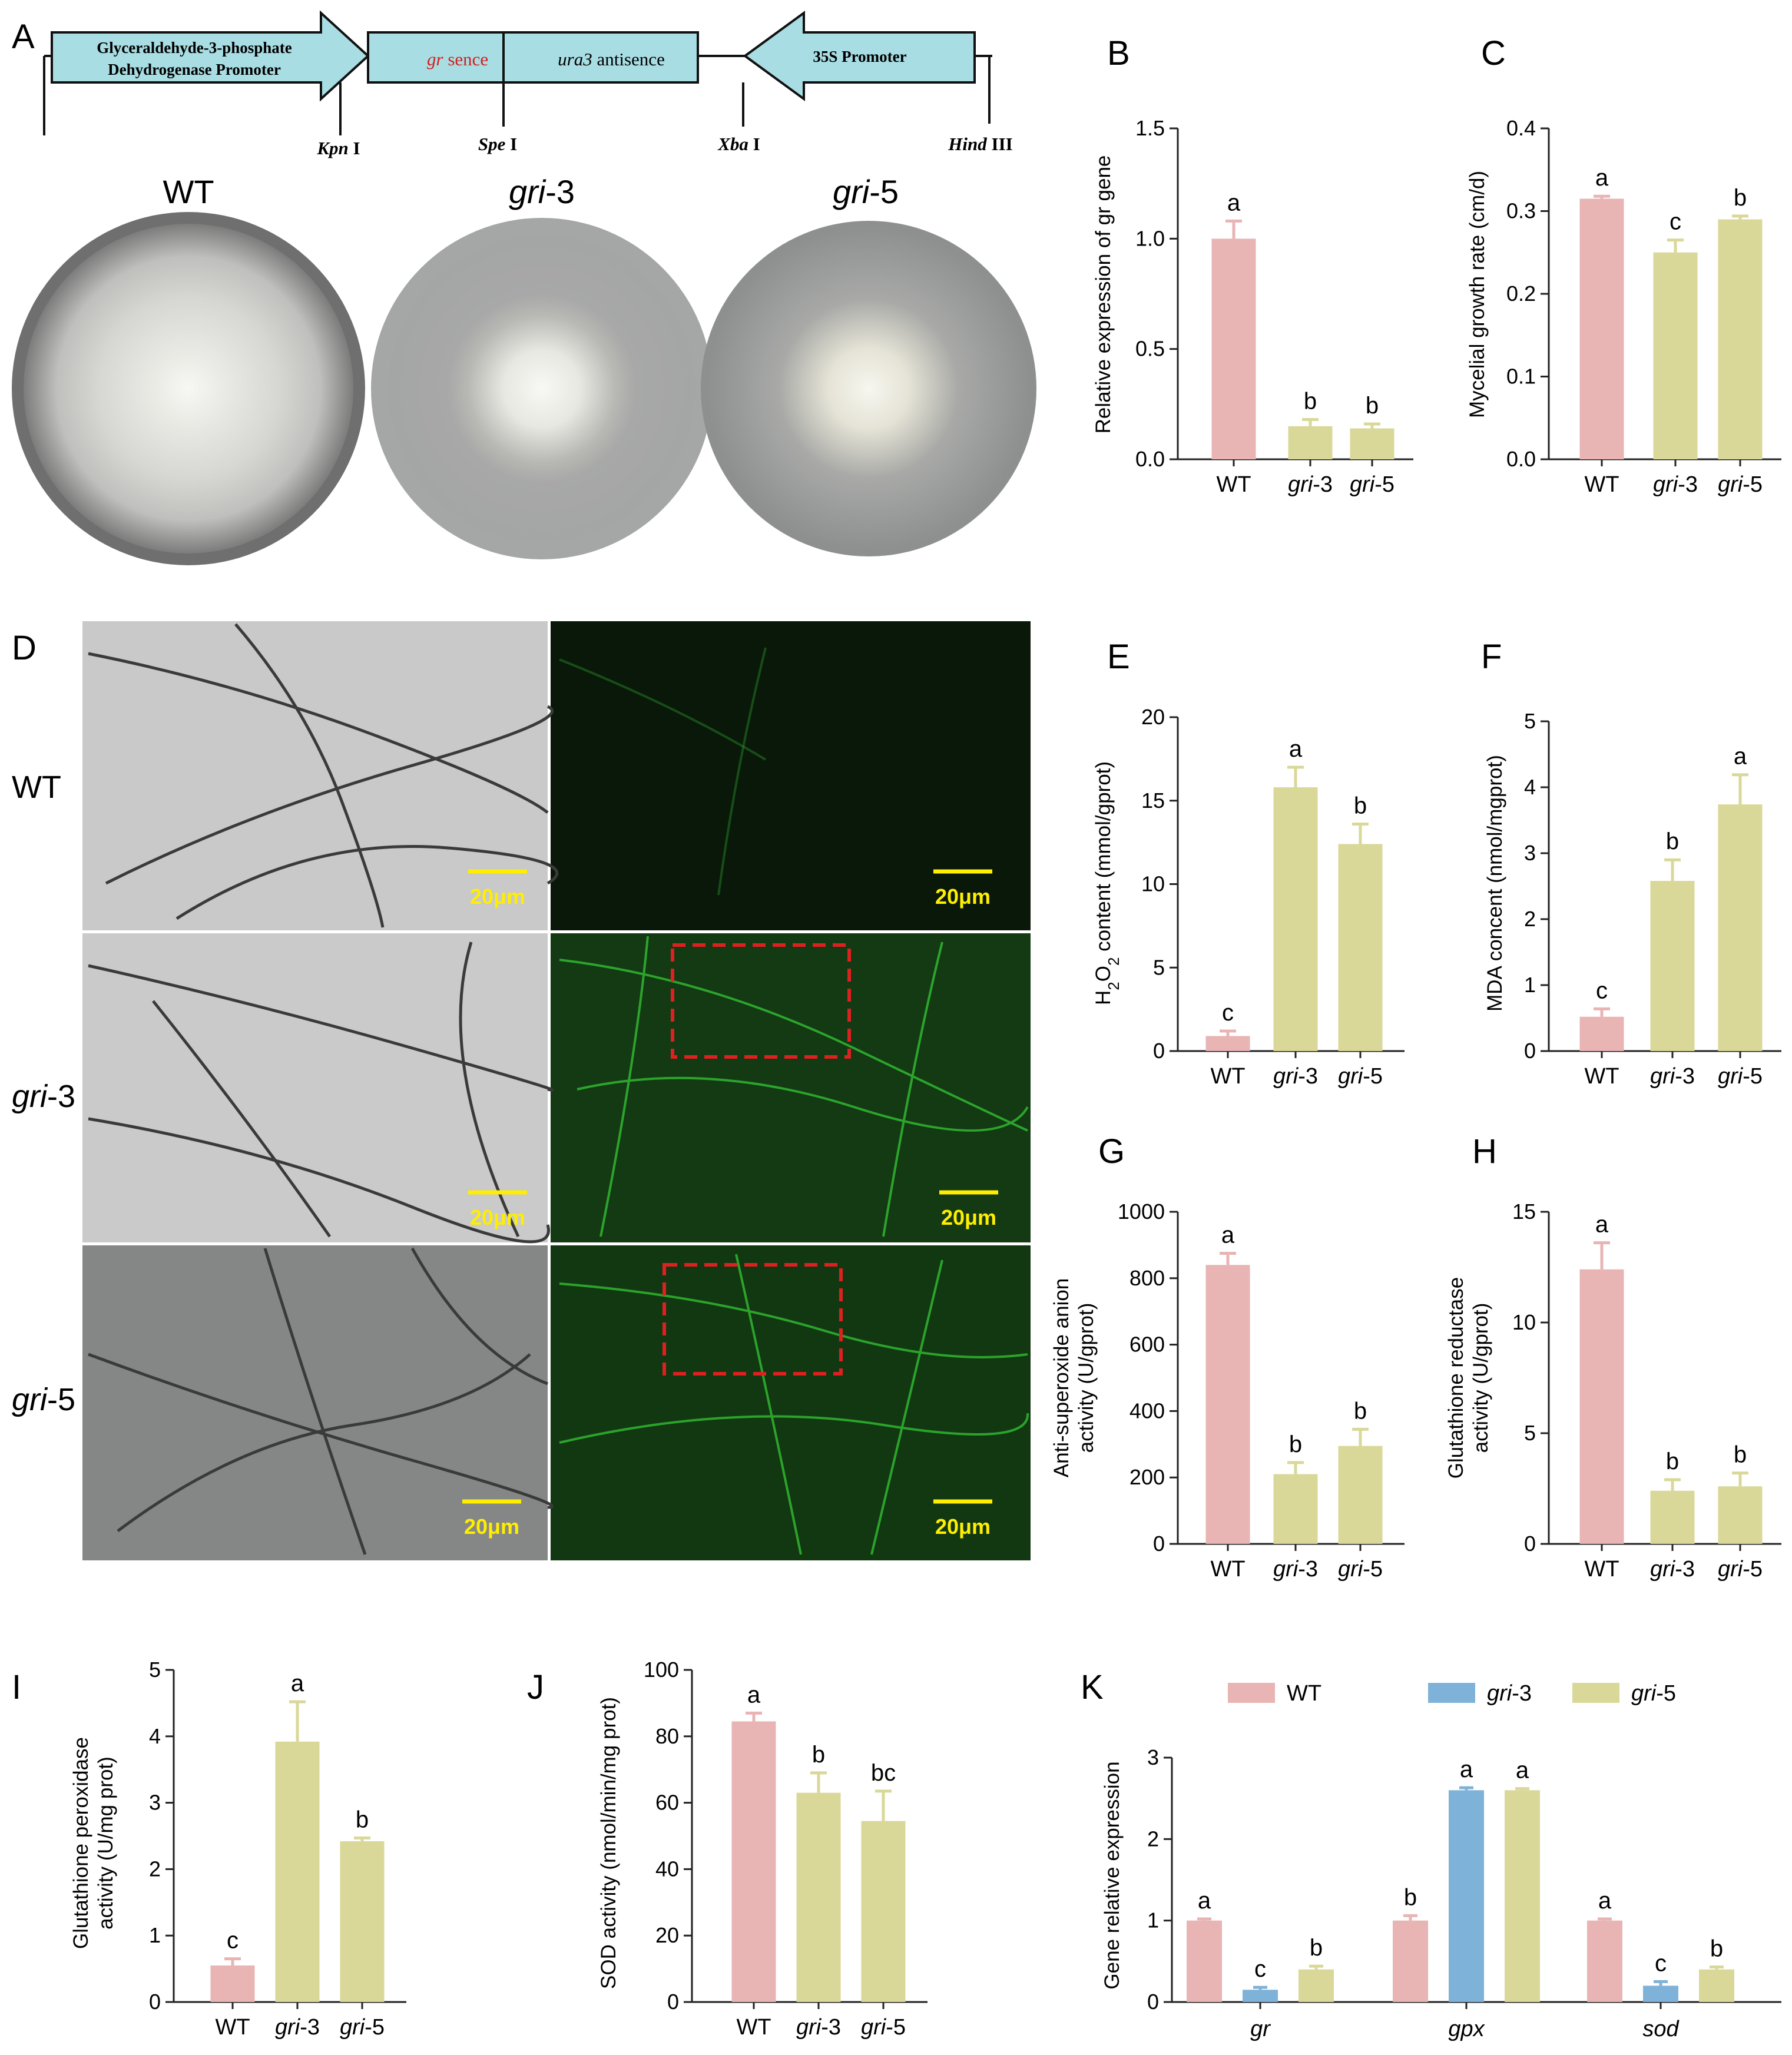 The height and width of the screenshot is (2055, 1792). Describe the element at coordinates (492, 144) in the screenshot. I see `site-spe-italic: Spe` at that location.